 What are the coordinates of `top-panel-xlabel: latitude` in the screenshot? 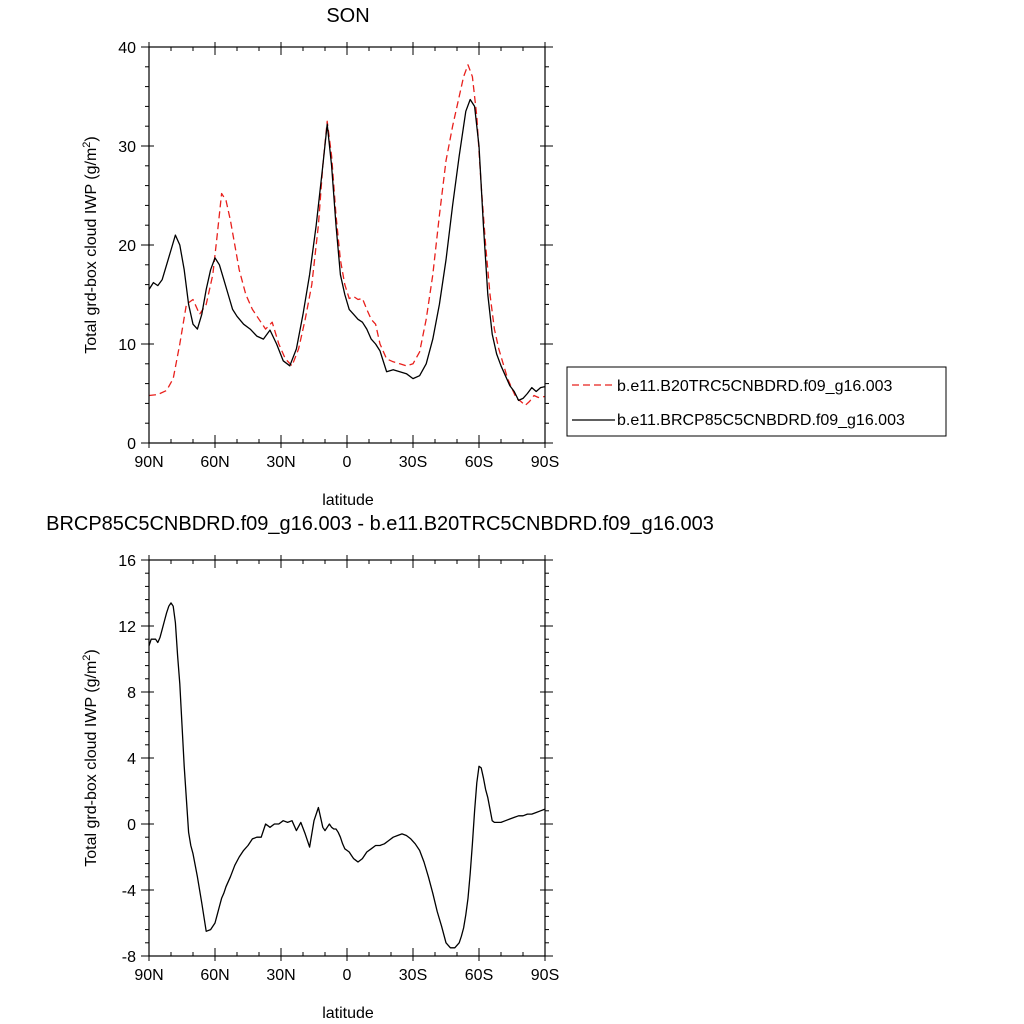 It's located at (348, 500).